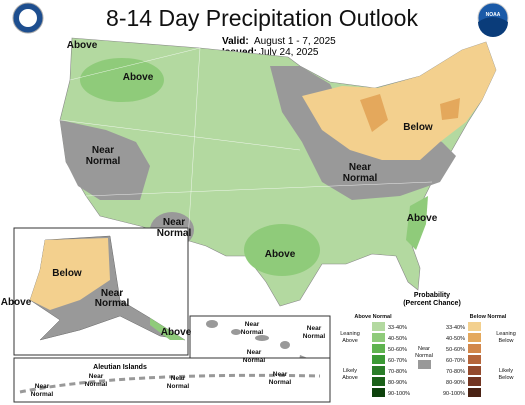 The height and width of the screenshot is (405, 525). I want to click on issued-date: July 24, 2025, so click(289, 52).